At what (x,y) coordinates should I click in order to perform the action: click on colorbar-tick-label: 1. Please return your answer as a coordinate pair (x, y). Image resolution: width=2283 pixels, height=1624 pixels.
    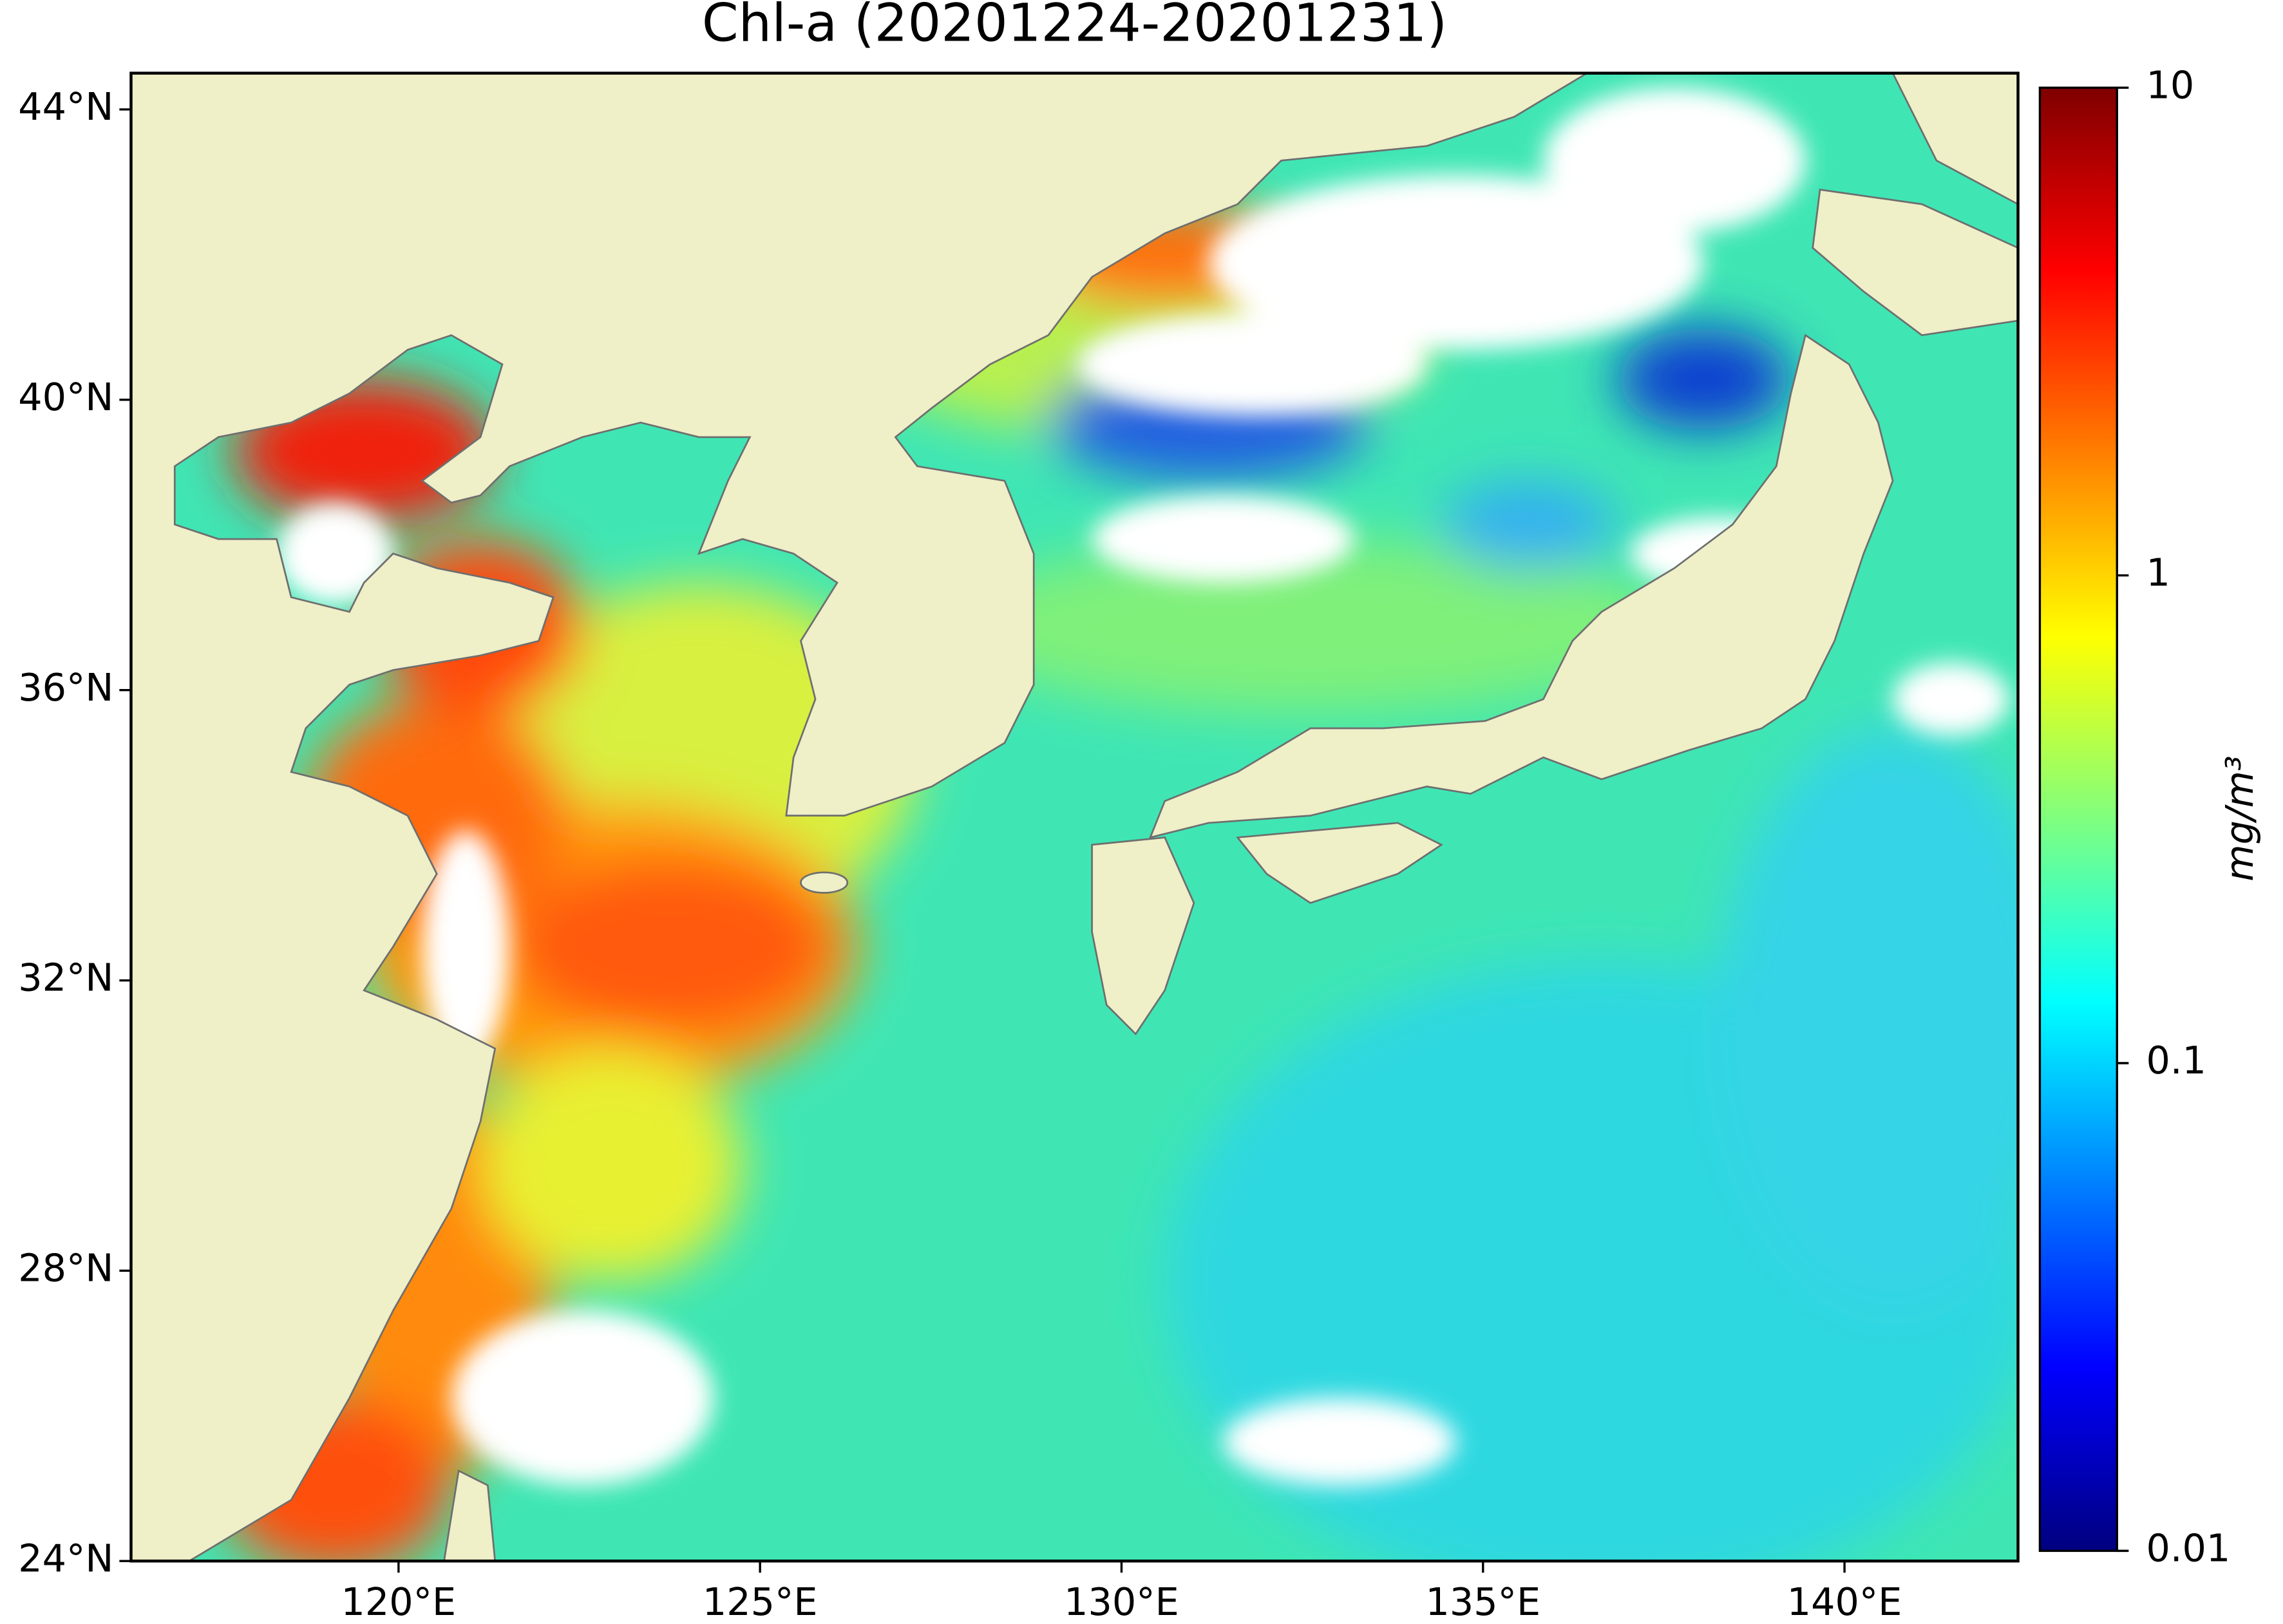
    Looking at the image, I should click on (2158, 573).